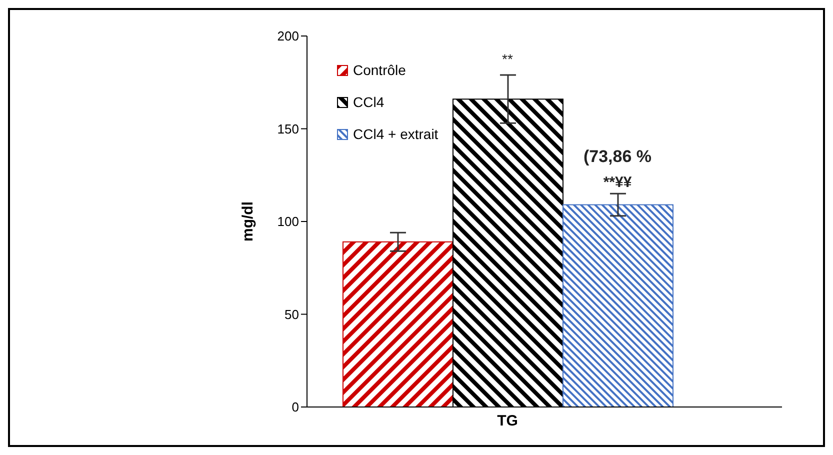 The width and height of the screenshot is (833, 455). What do you see at coordinates (617, 157) in the screenshot?
I see `annotation: (73,86 %` at bounding box center [617, 157].